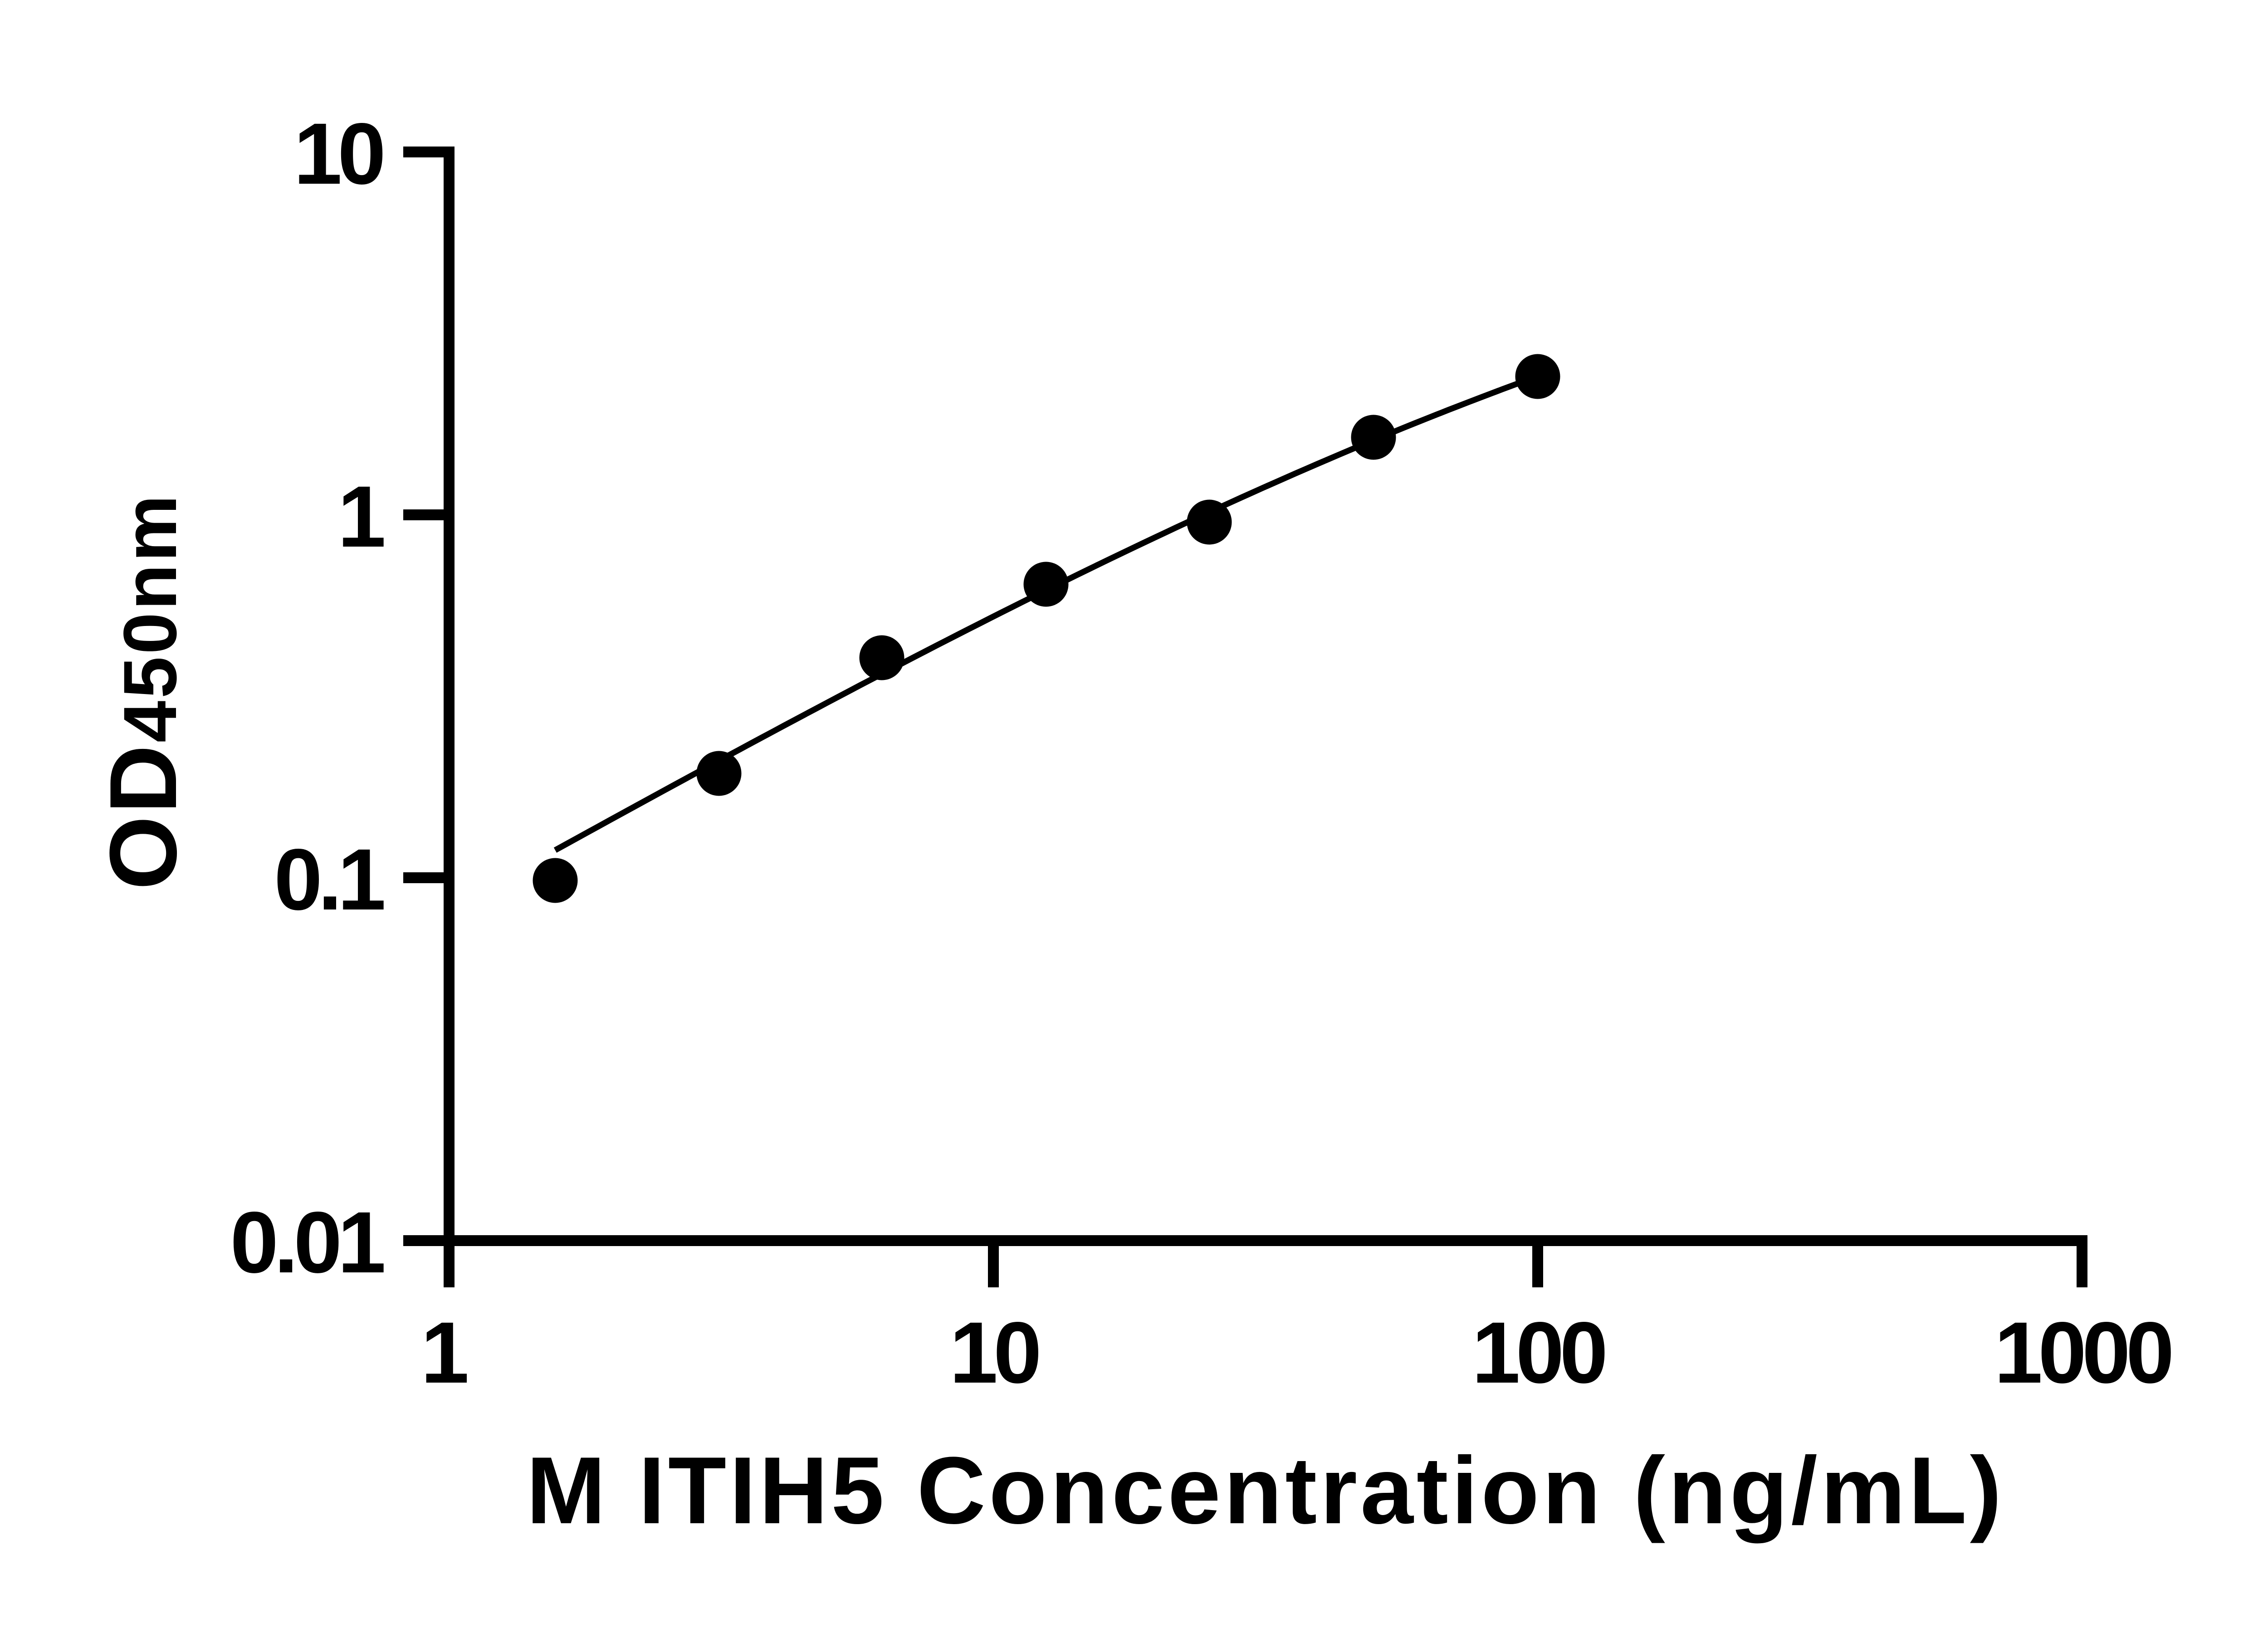  What do you see at coordinates (1539, 1352) in the screenshot?
I see `svg-text: 100` at bounding box center [1539, 1352].